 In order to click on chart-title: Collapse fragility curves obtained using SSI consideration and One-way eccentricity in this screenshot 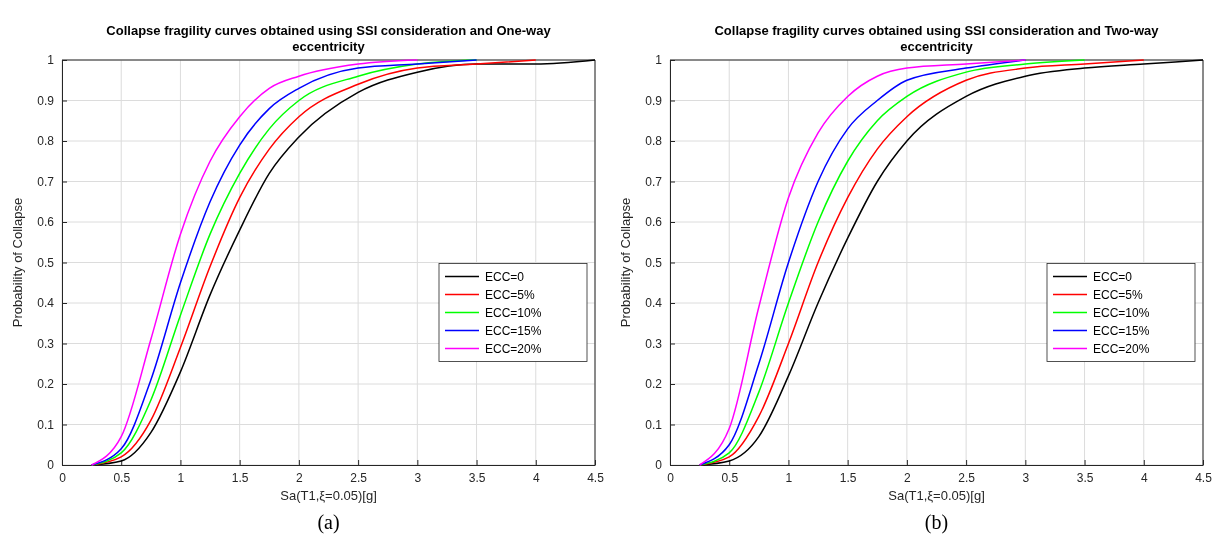, I will do `click(329, 38)`.